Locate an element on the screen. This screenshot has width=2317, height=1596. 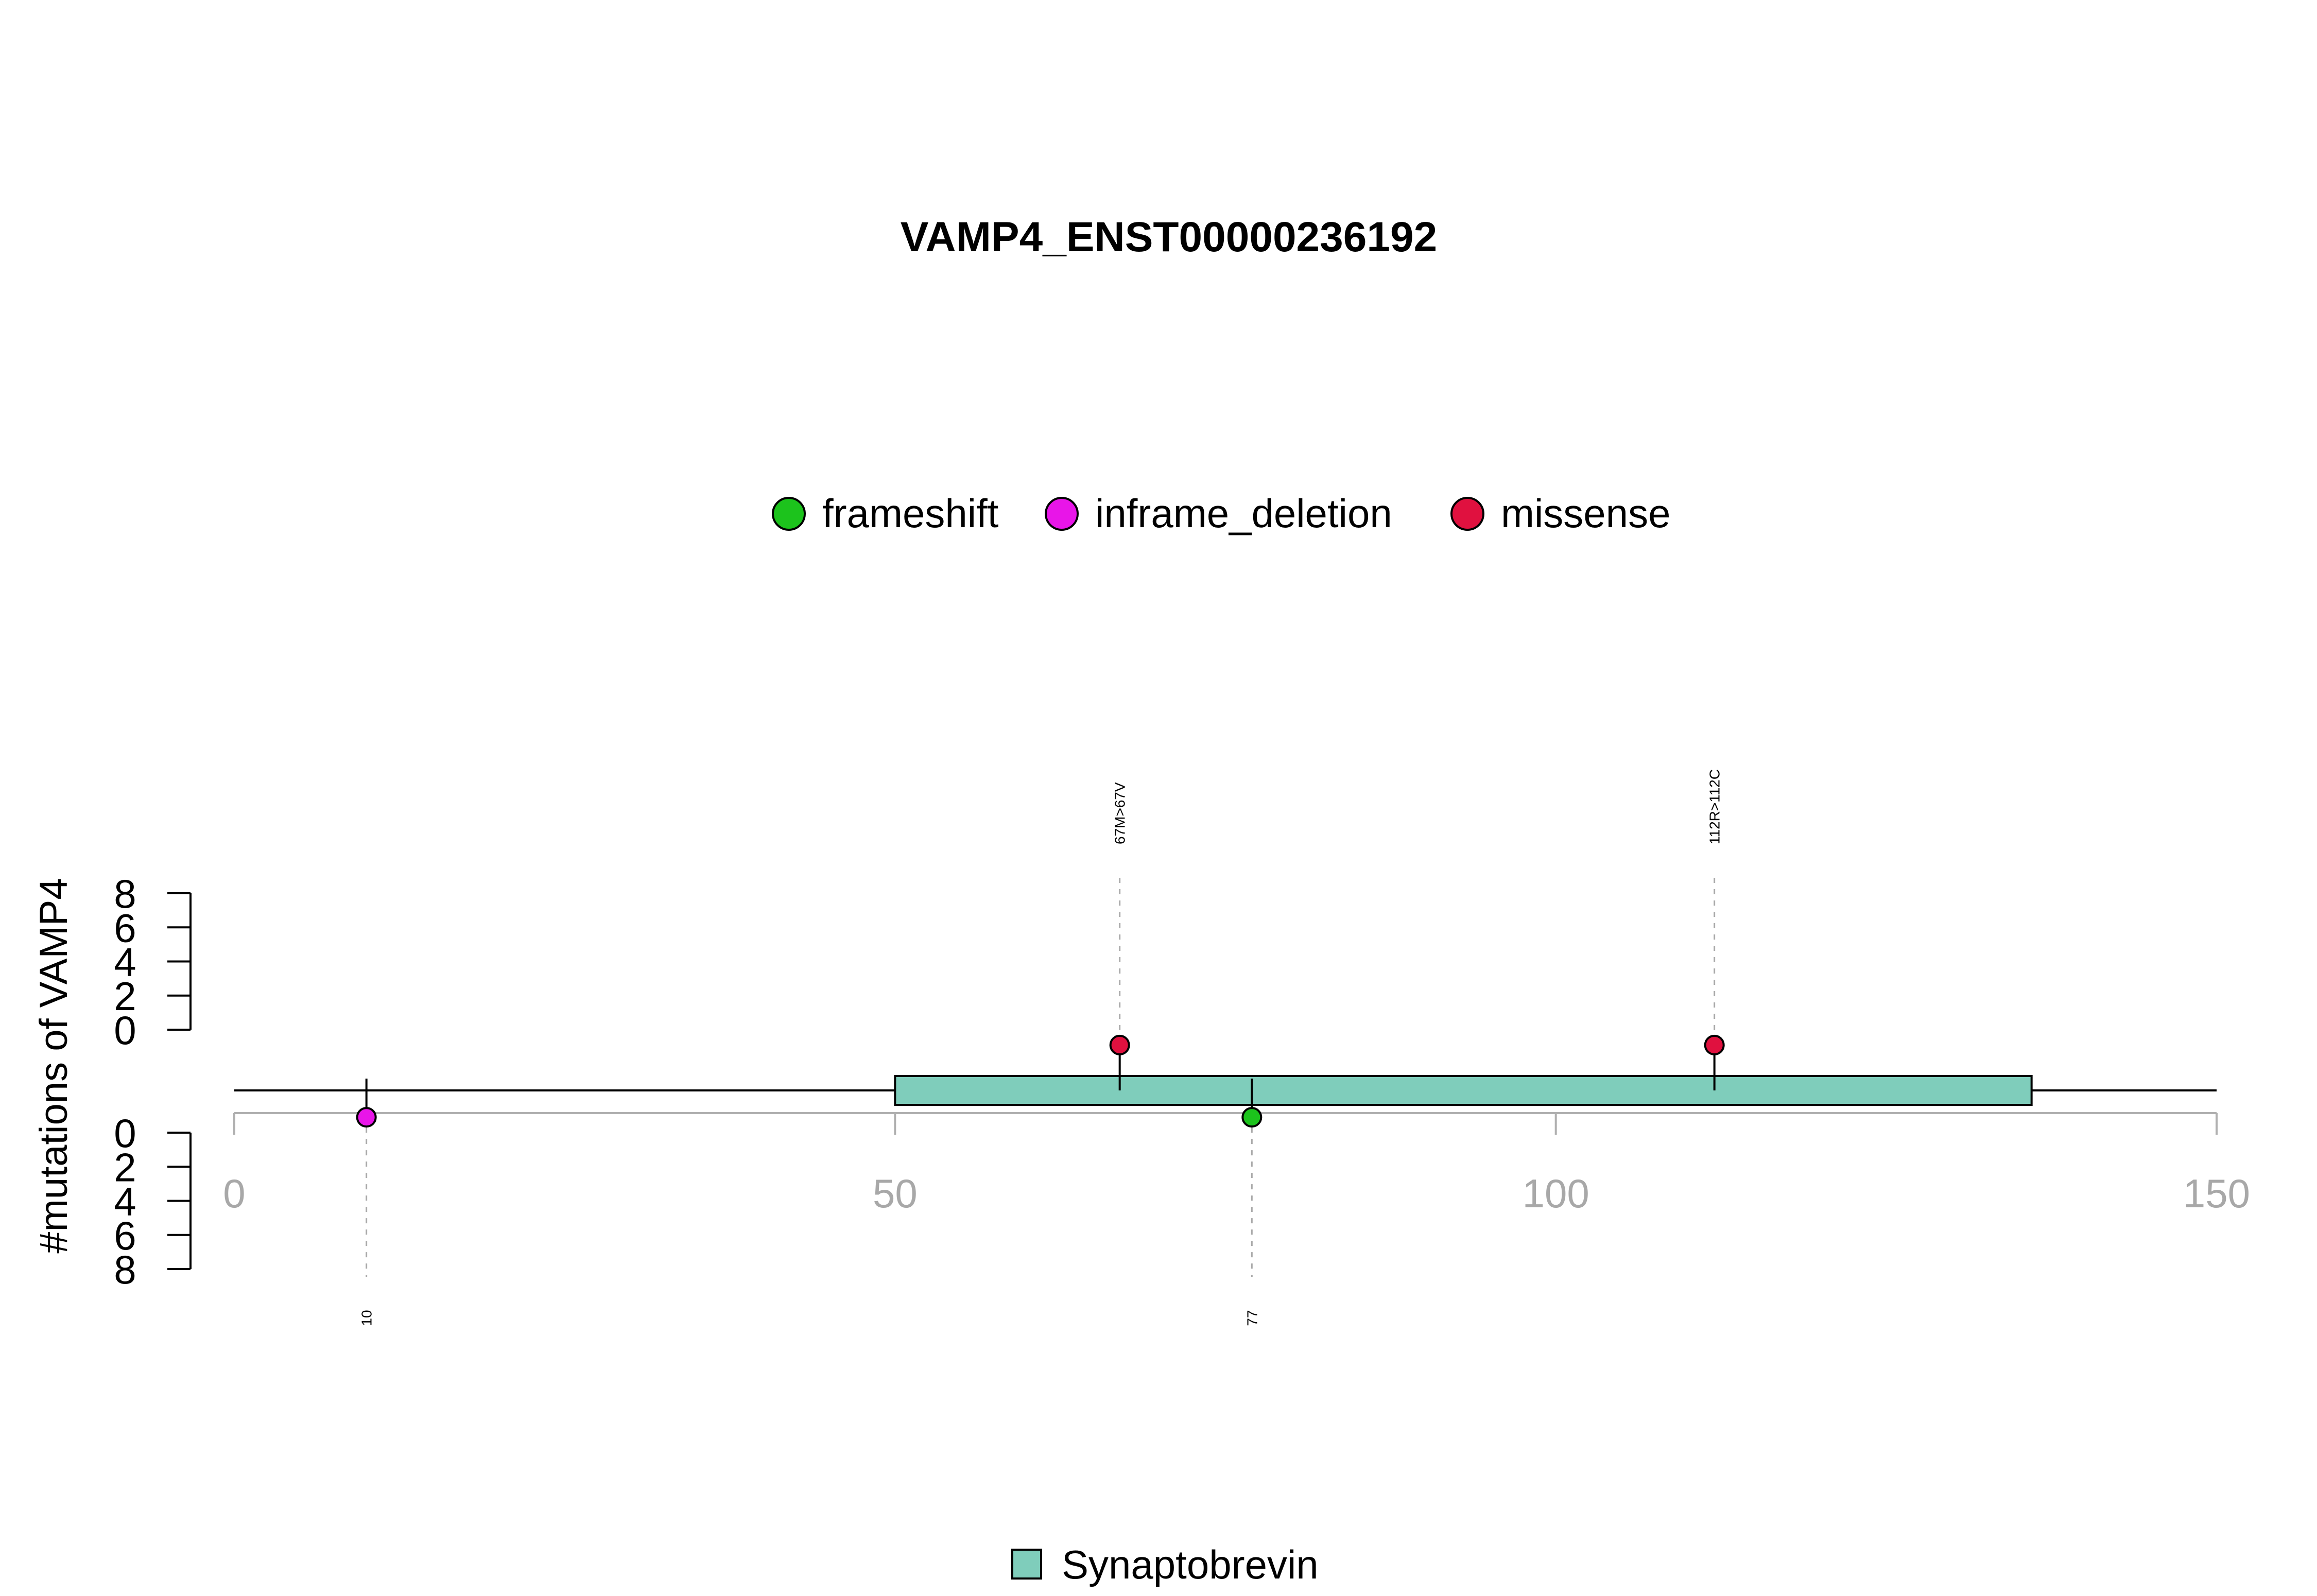
domain-layer is located at coordinates (1463, 1090).